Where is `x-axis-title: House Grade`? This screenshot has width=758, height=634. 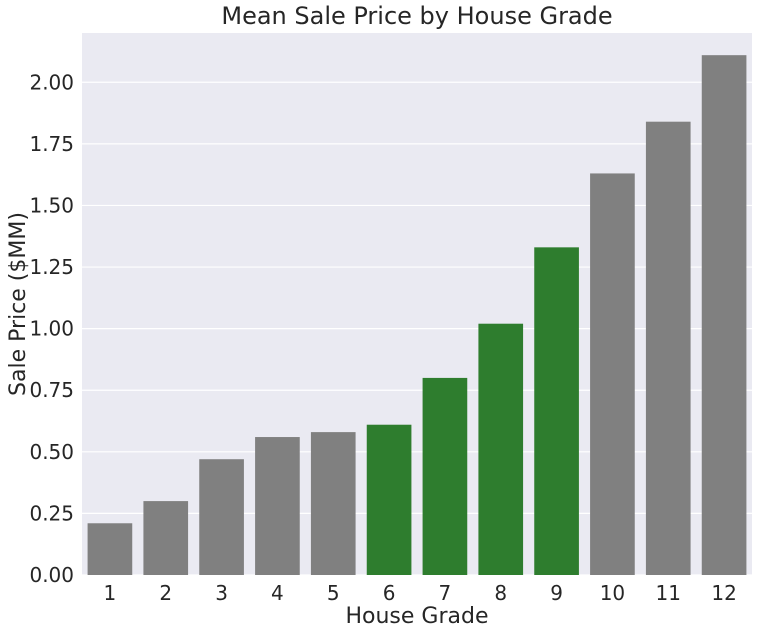
x-axis-title: House Grade is located at coordinates (416, 616).